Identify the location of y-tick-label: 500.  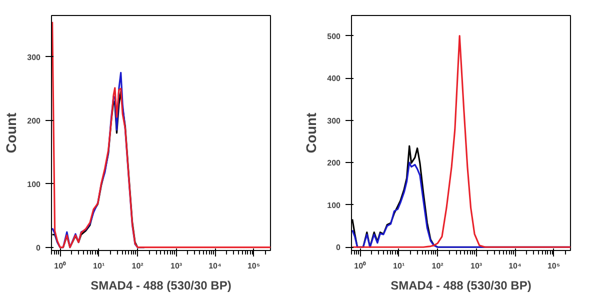
(334, 36).